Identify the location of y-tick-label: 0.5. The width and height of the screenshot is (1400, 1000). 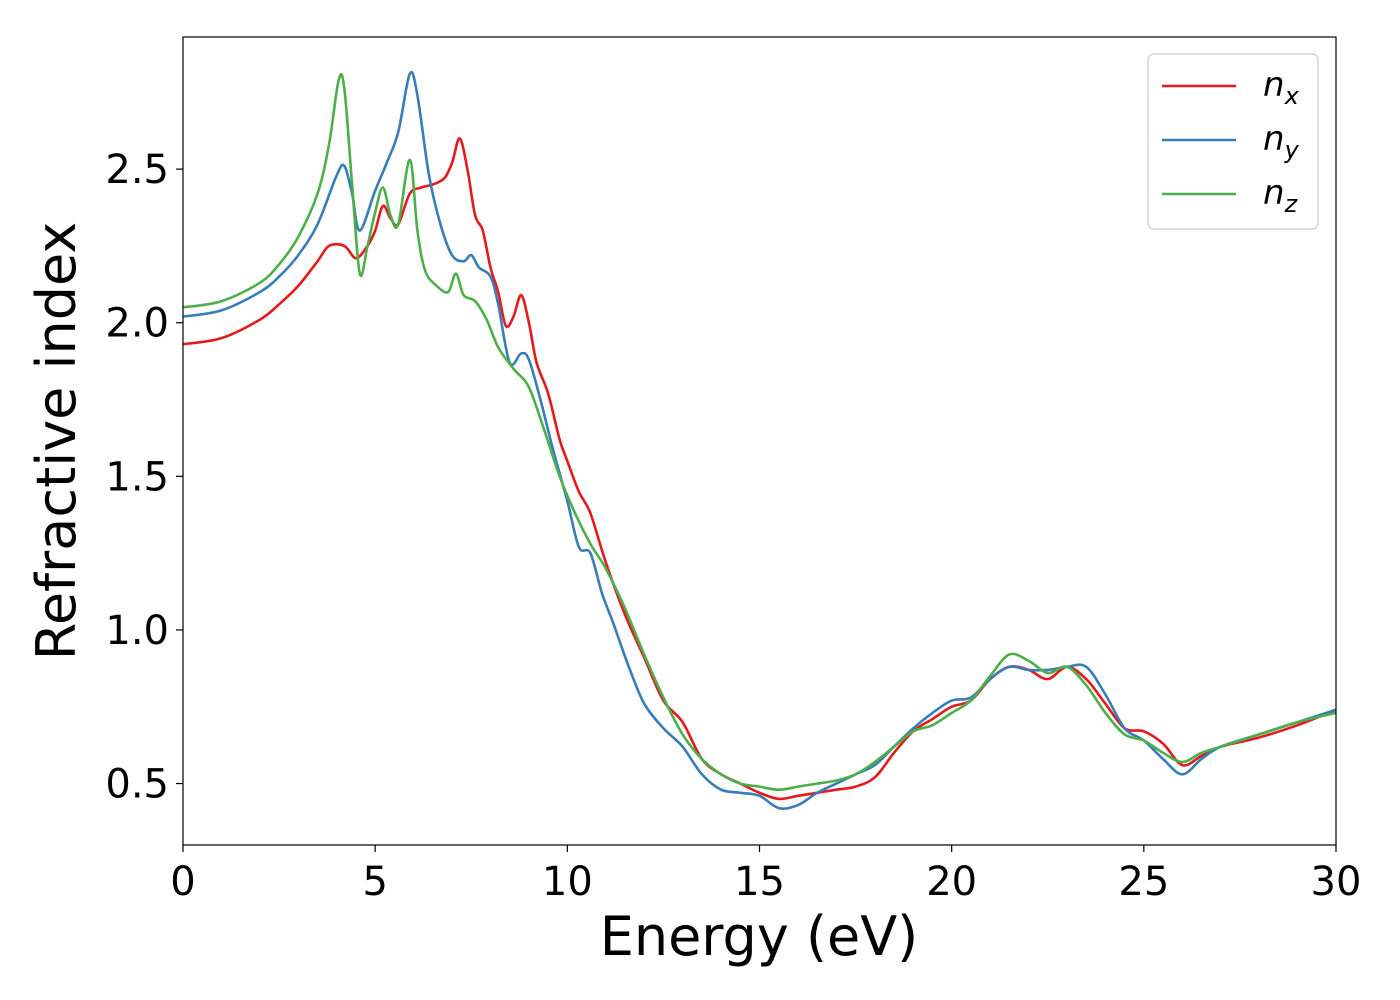
(137, 785).